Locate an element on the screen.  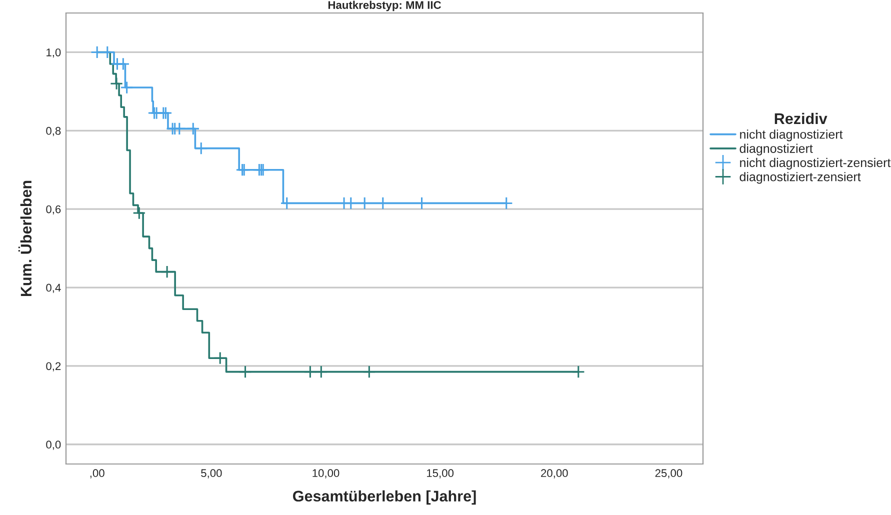
legend-label: nicht diagnostiziert-zensiert is located at coordinates (815, 164).